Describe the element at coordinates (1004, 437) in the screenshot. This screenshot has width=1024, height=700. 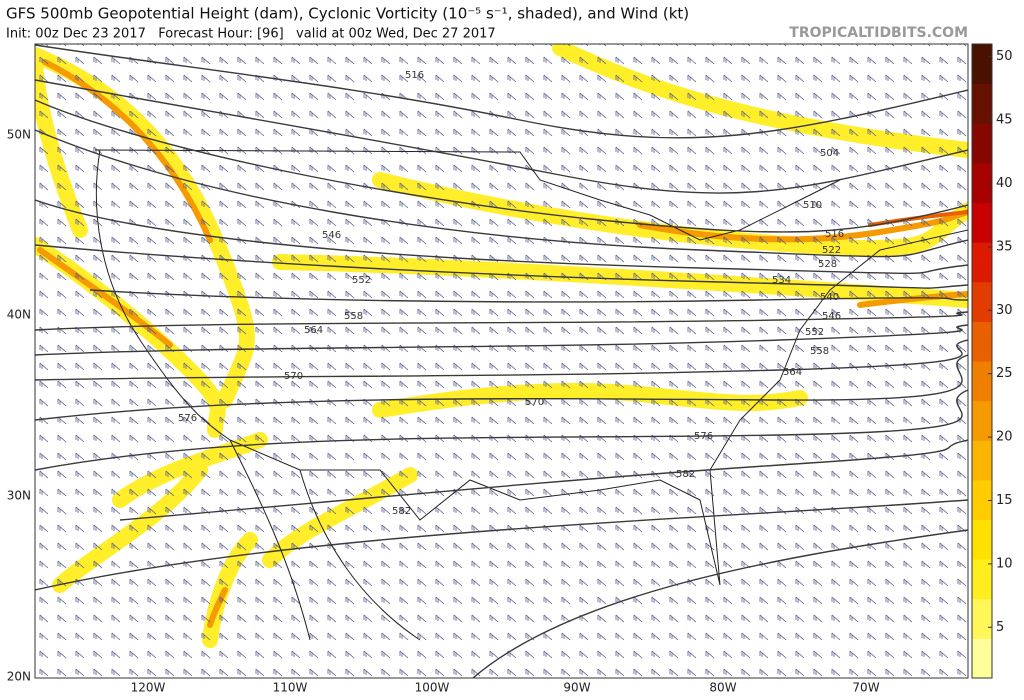
I see `colorbar-tick-label: 20` at that location.